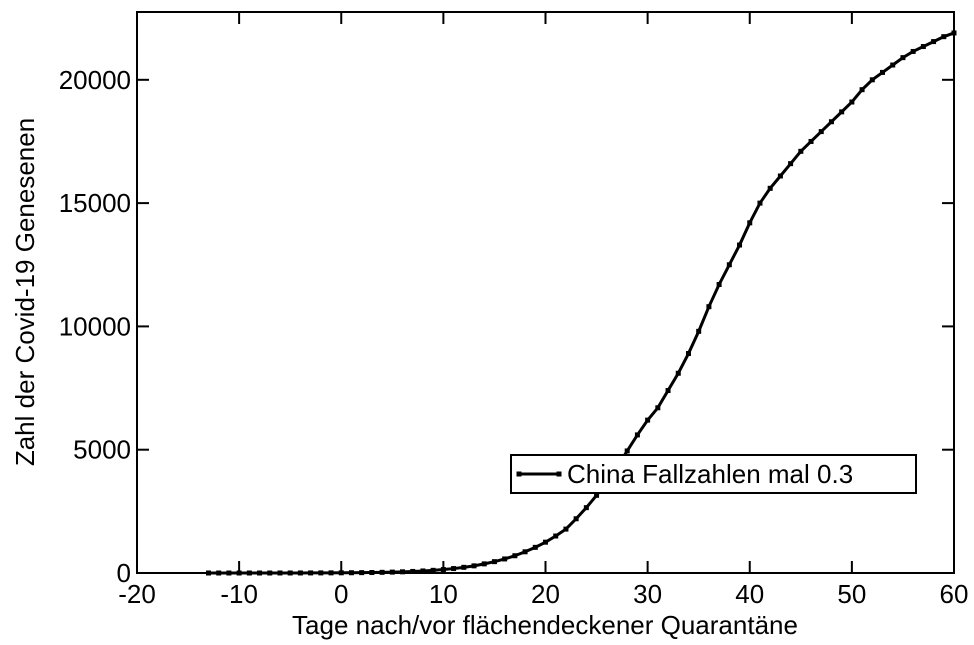 This screenshot has width=974, height=645. I want to click on x-tick-label: 50, so click(851, 594).